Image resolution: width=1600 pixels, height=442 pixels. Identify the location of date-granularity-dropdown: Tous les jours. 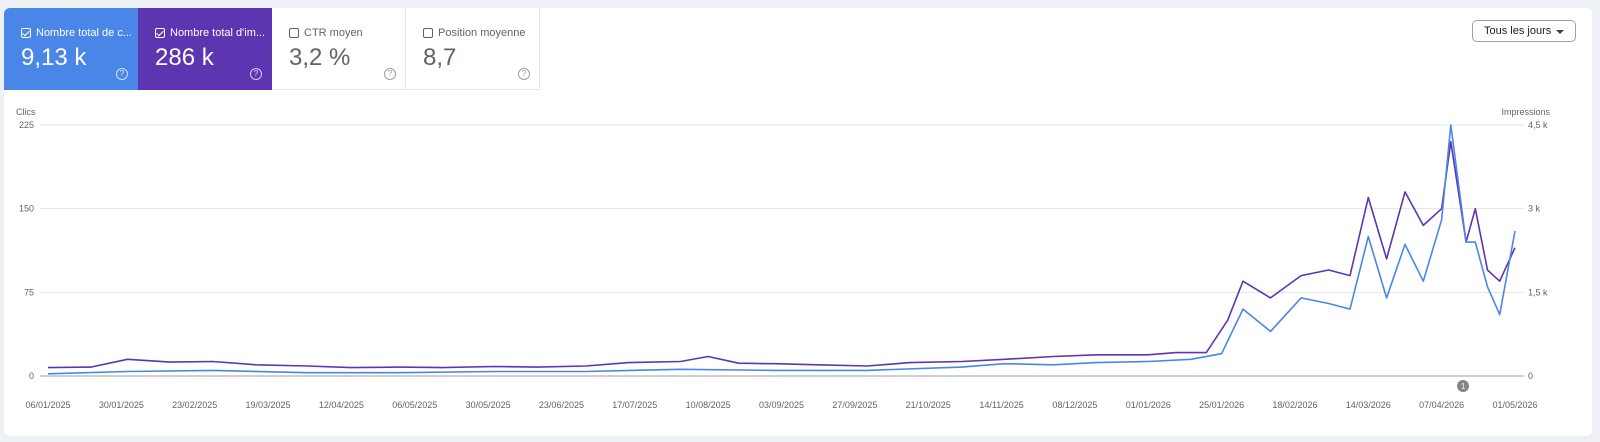
(1524, 31).